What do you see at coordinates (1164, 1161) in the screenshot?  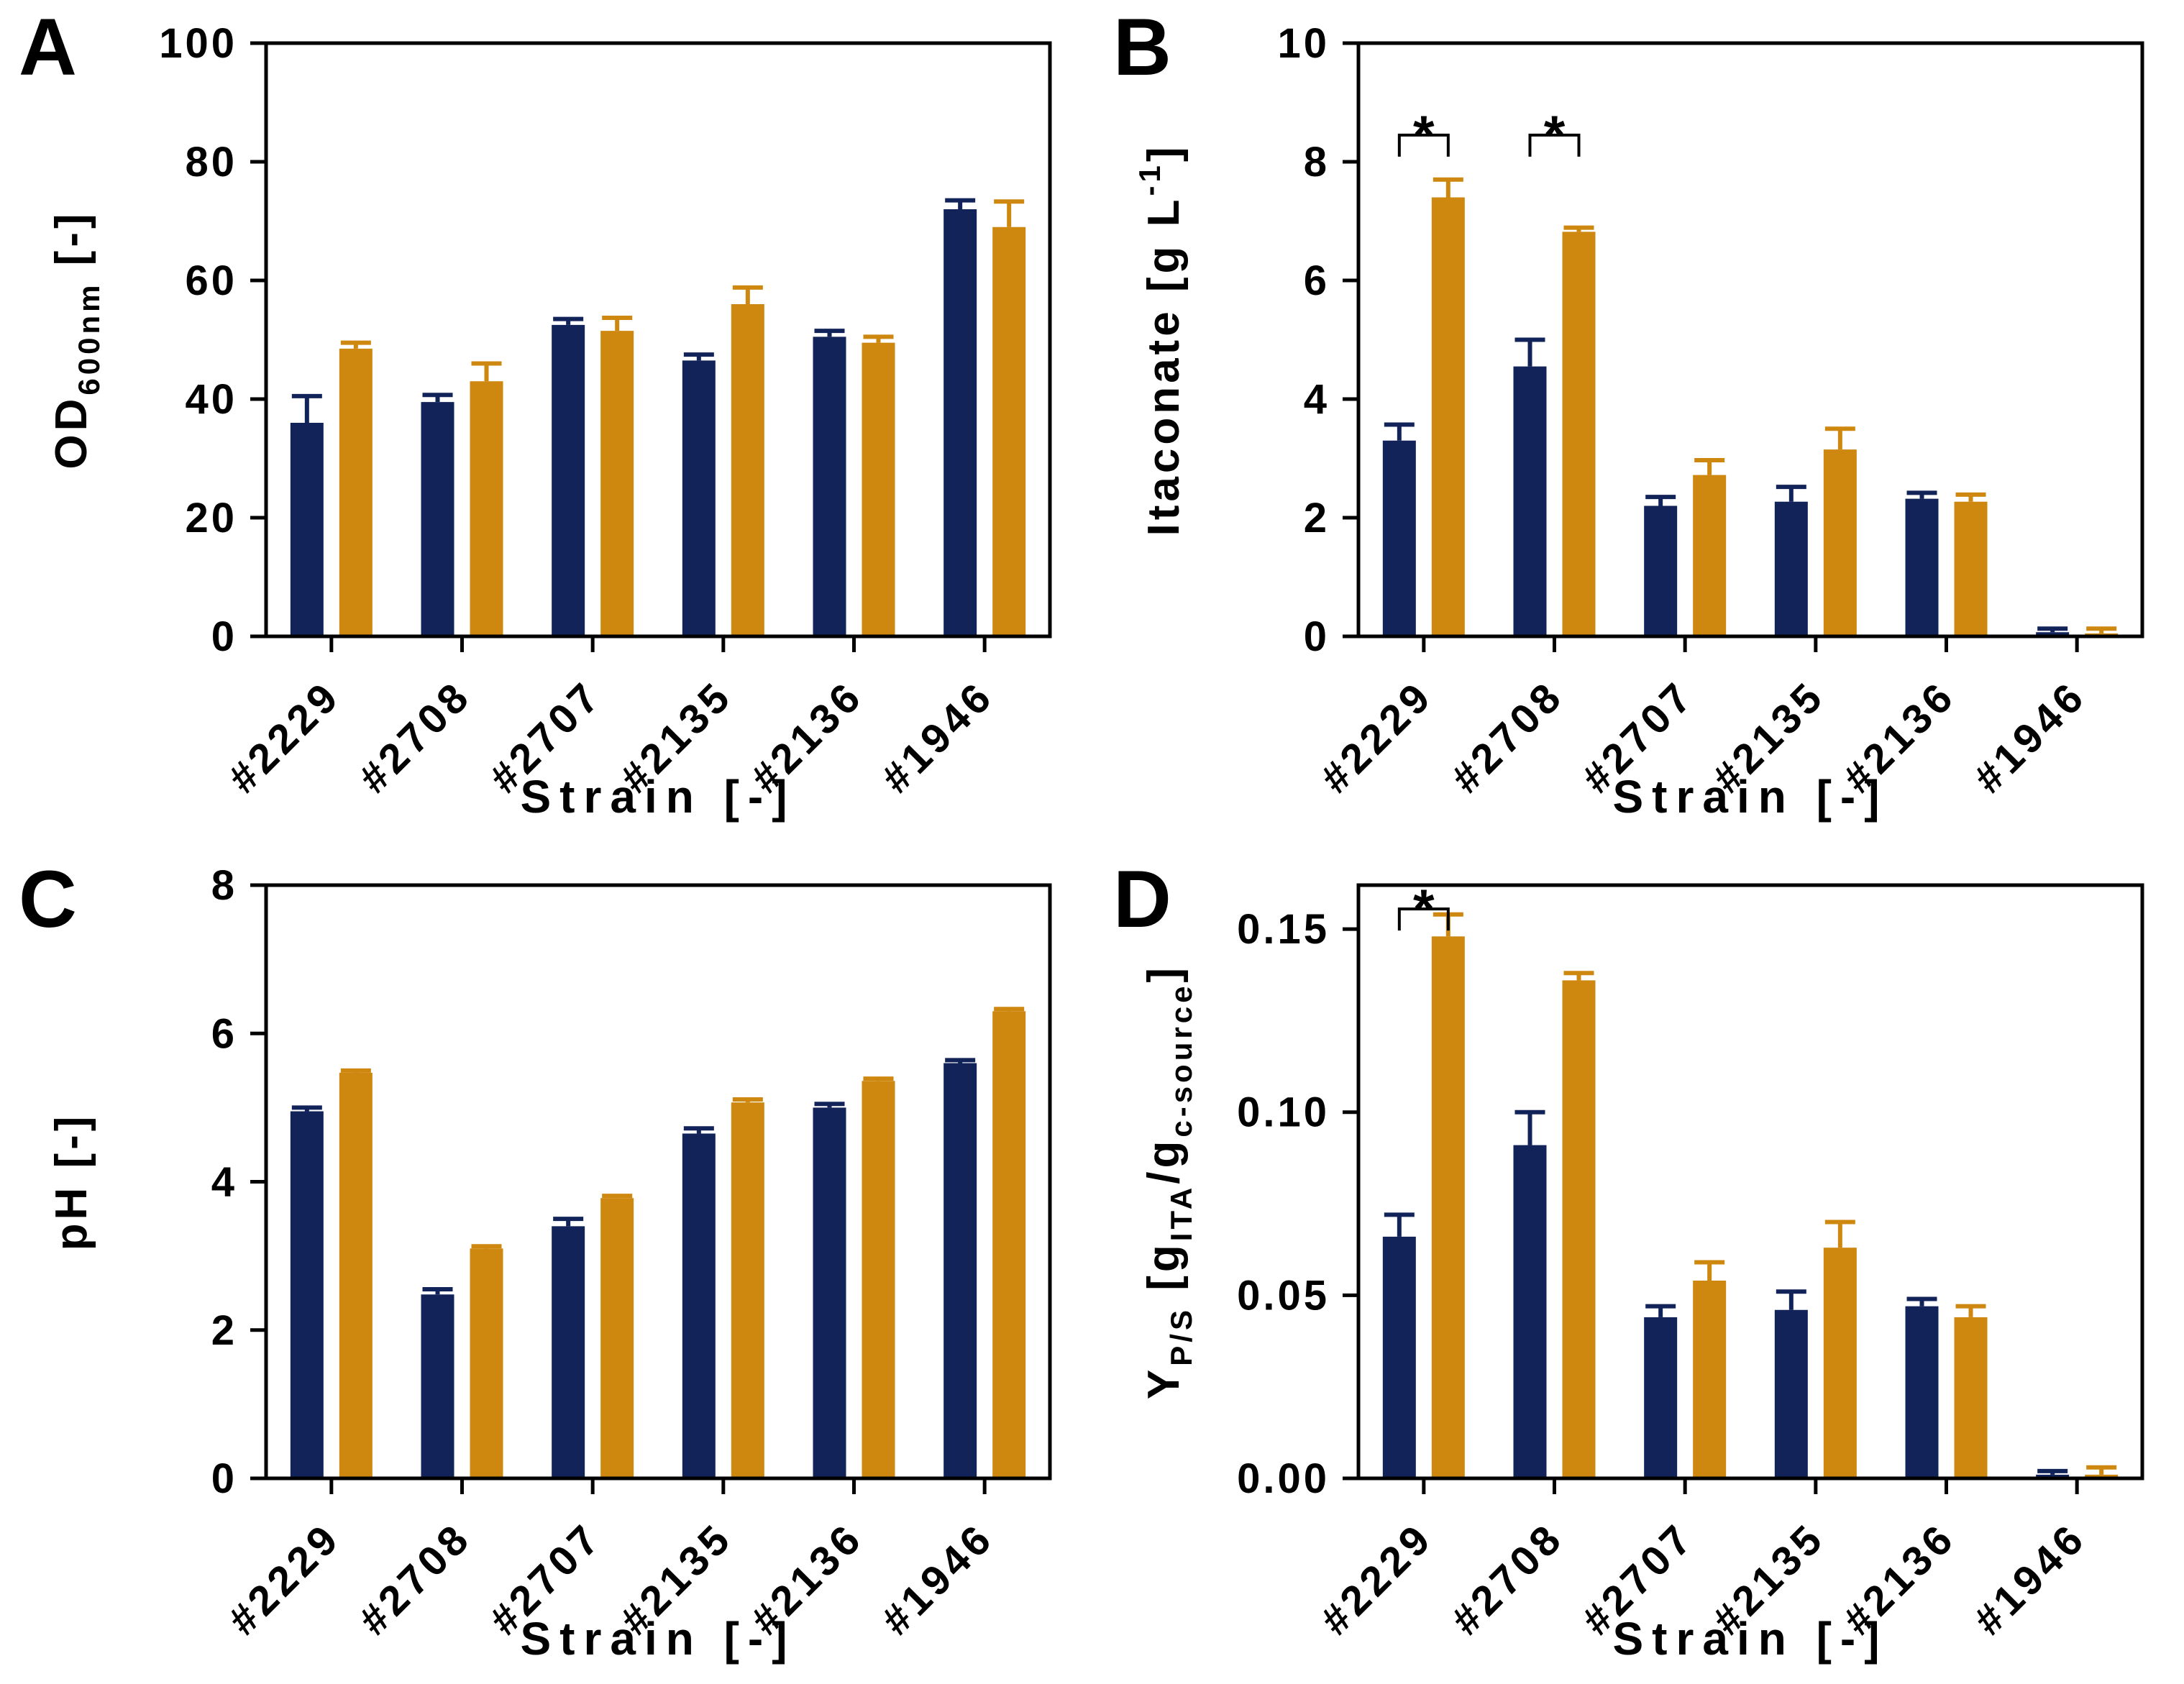 I see `y-axis-title-text: /g` at bounding box center [1164, 1161].